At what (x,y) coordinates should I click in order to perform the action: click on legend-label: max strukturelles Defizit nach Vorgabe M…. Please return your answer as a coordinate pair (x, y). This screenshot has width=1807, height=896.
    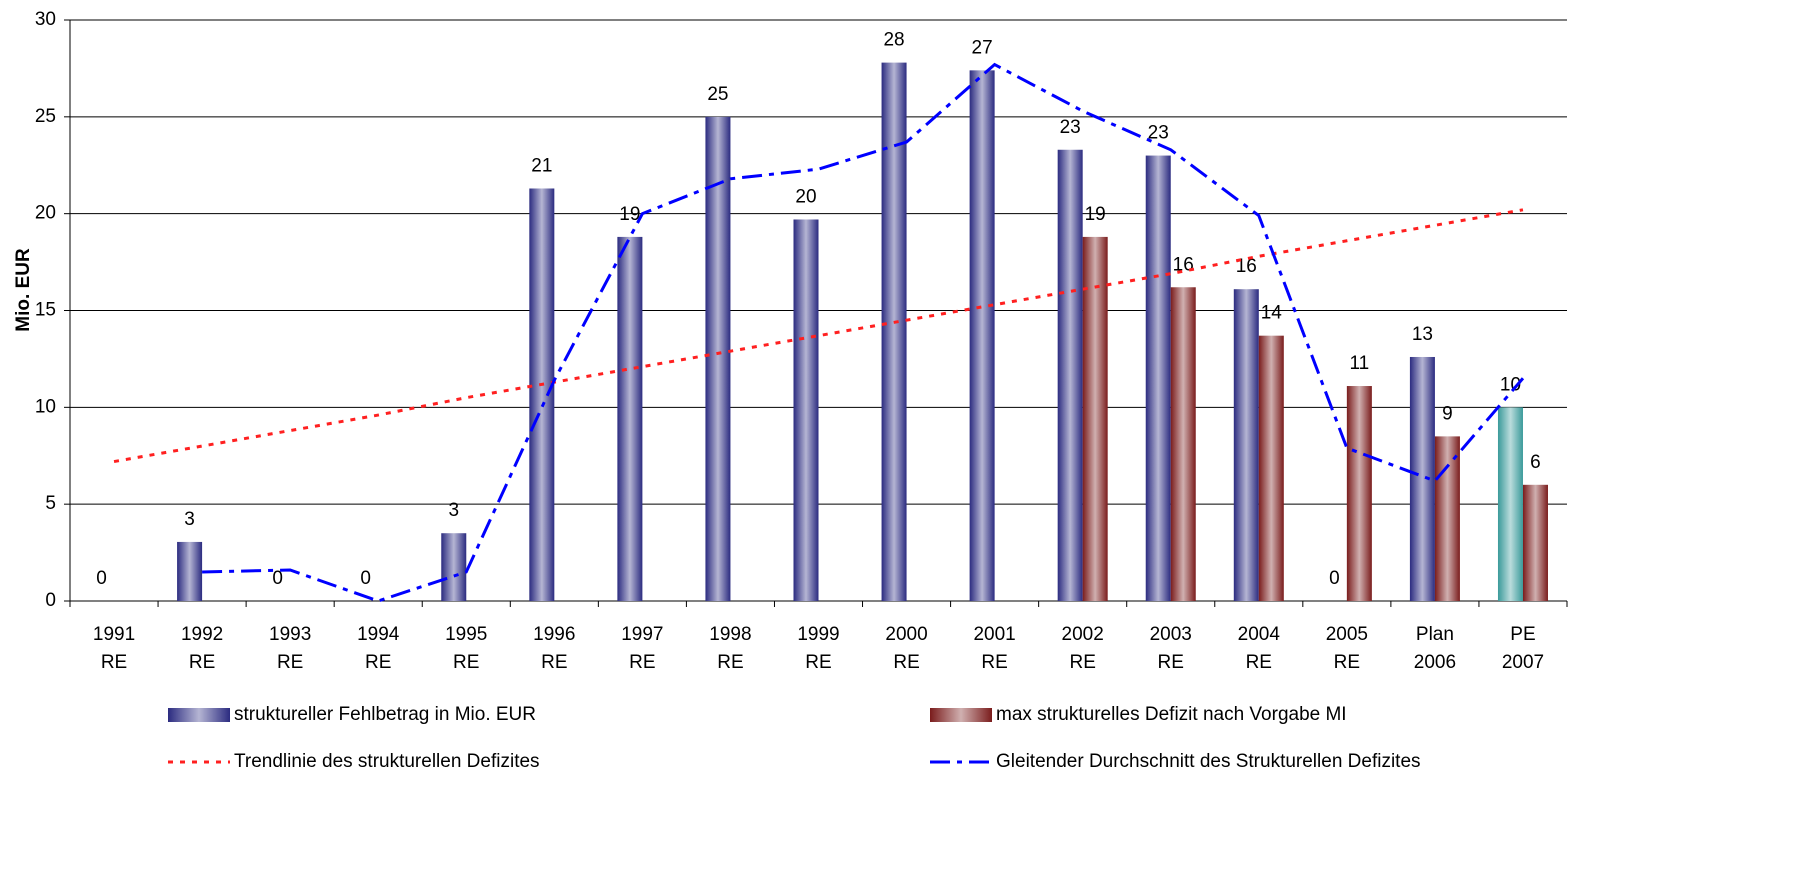
    Looking at the image, I should click on (1171, 714).